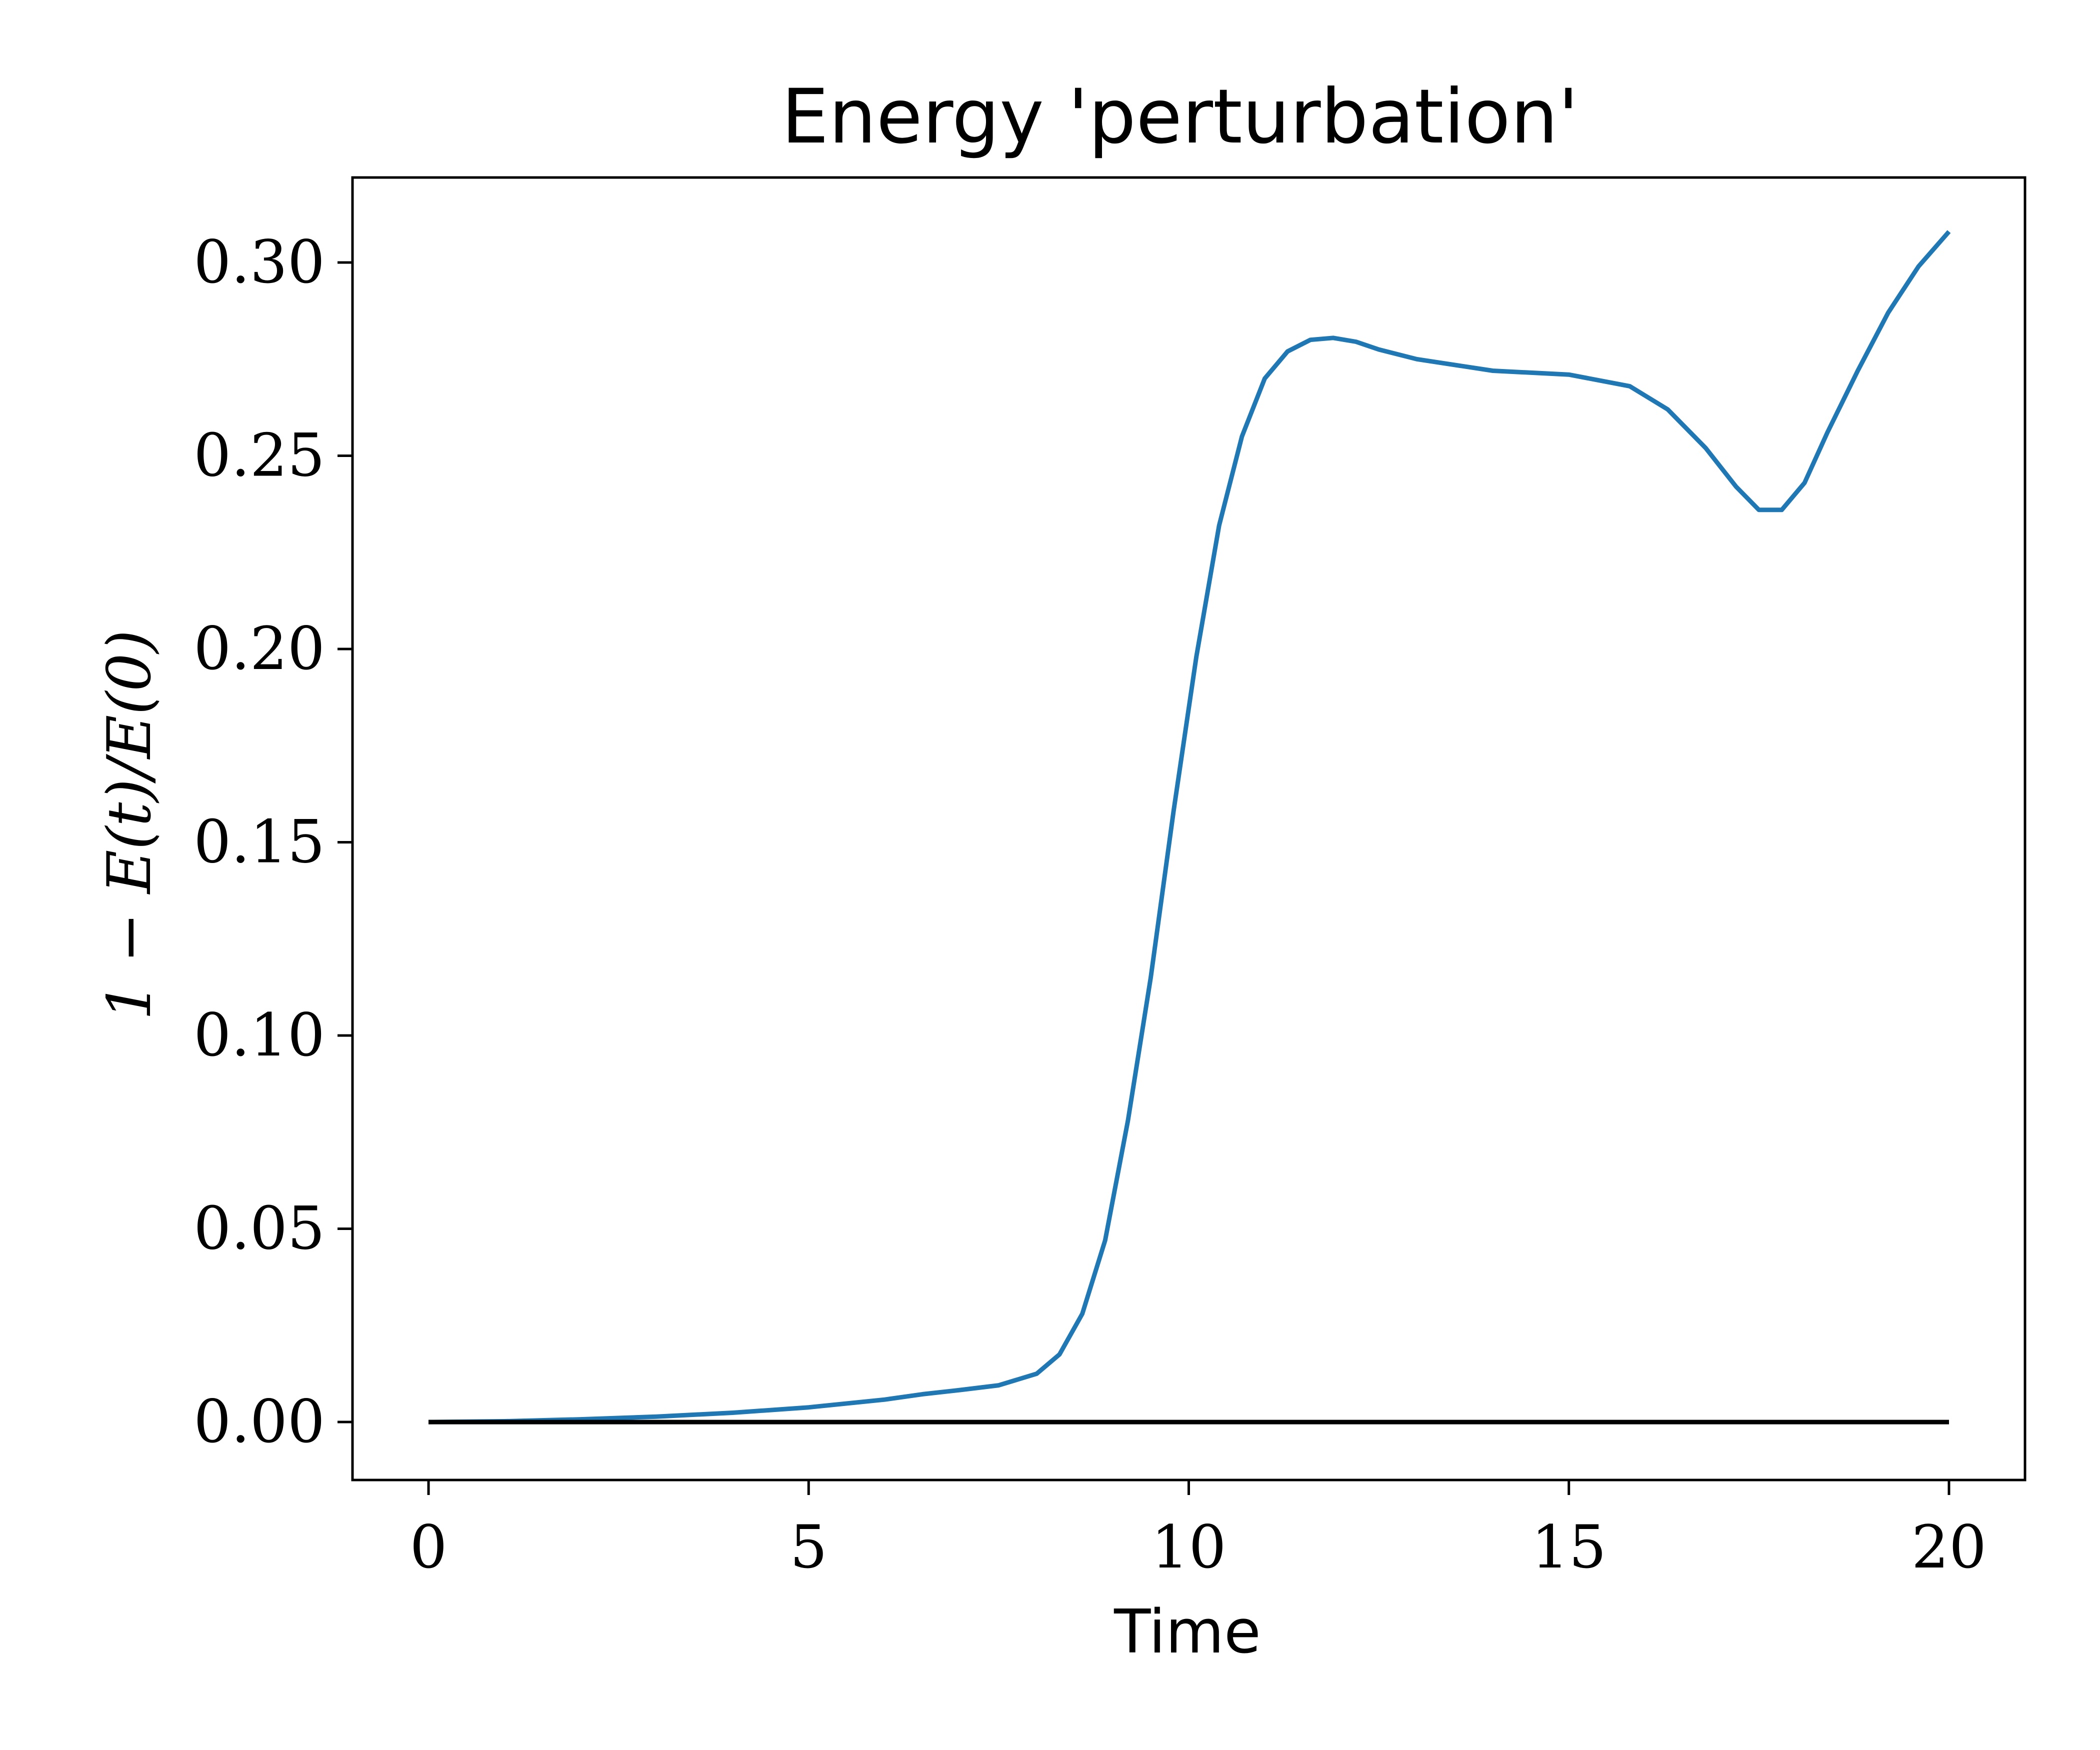  Describe the element at coordinates (259, 648) in the screenshot. I see `y-tick-label: 0.20` at that location.